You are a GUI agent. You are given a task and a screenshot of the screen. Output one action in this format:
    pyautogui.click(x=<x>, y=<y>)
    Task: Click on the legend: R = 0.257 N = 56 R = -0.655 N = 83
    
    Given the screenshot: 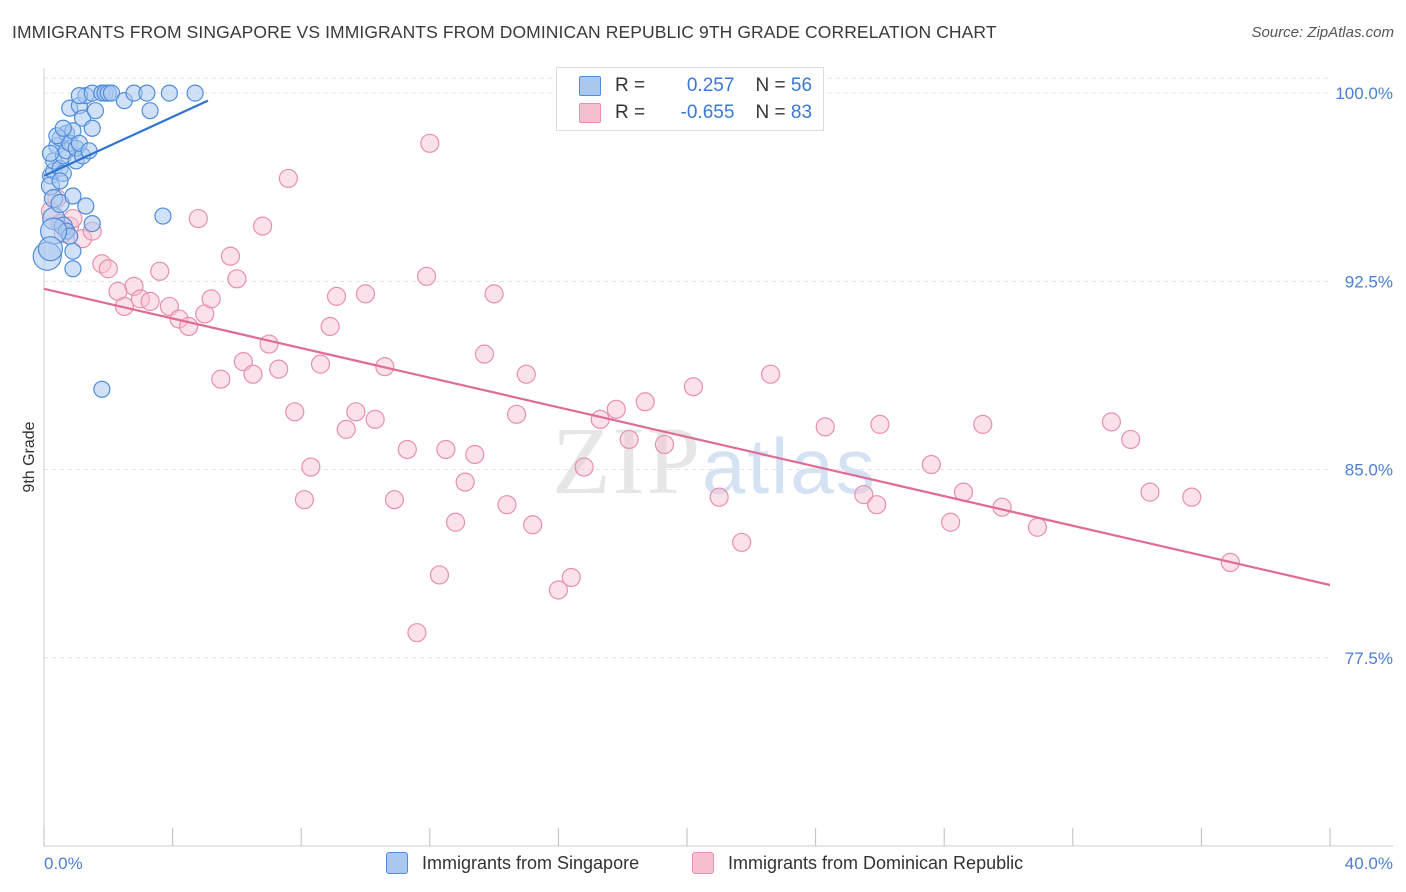 What is the action you would take?
    pyautogui.click(x=690, y=99)
    